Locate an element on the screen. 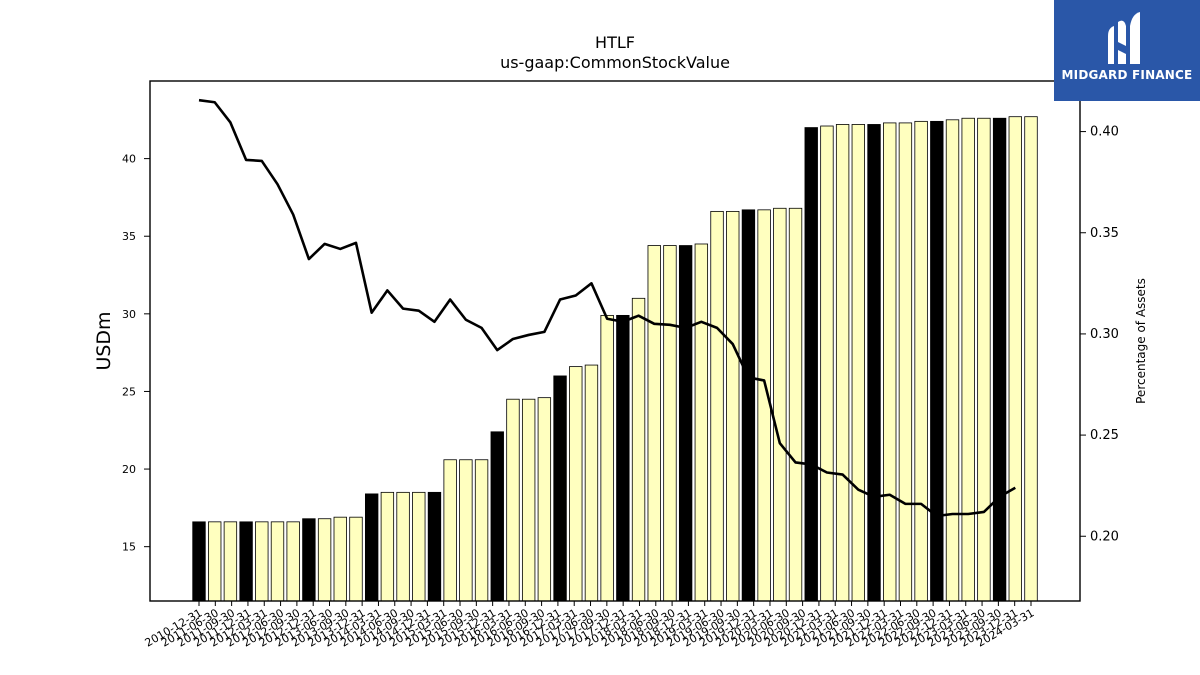 The width and height of the screenshot is (1200, 675). y2-tick-label: 0.30 is located at coordinates (1104, 334).